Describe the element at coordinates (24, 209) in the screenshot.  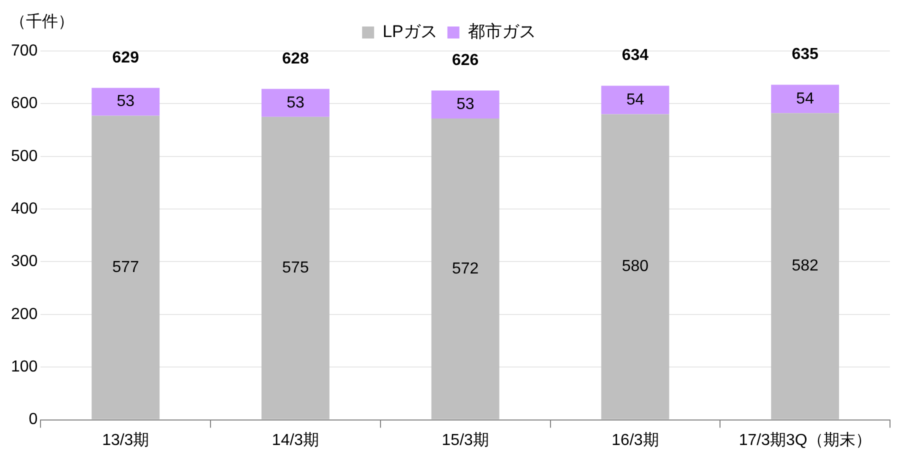
I see `y-tick-label: 400` at that location.